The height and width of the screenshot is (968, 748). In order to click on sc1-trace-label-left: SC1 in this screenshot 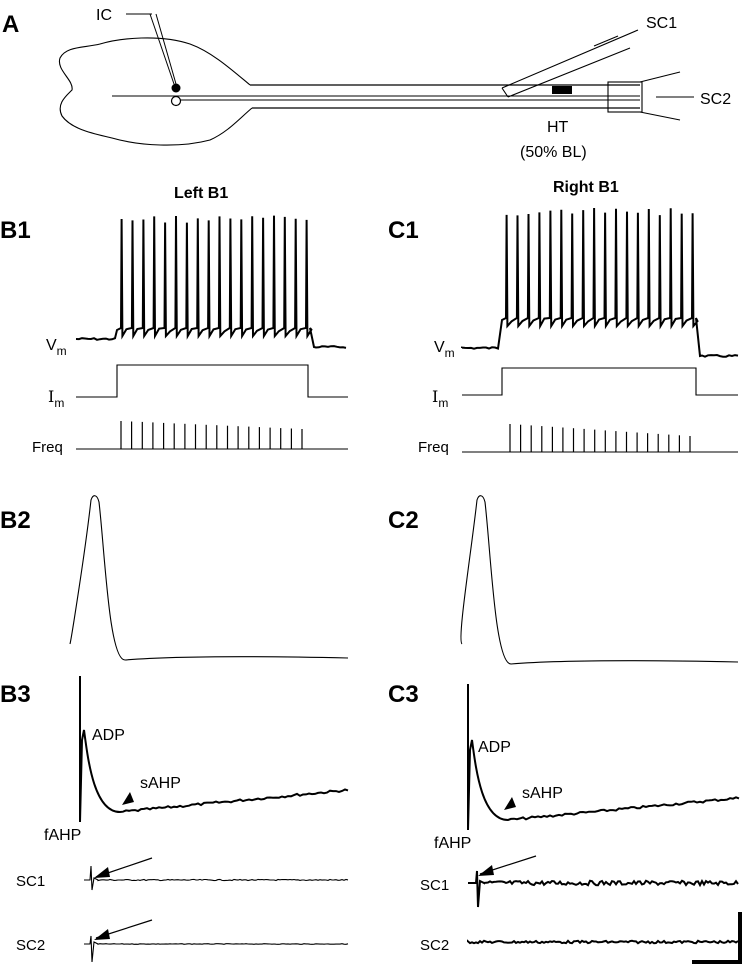, I will do `click(30, 881)`.